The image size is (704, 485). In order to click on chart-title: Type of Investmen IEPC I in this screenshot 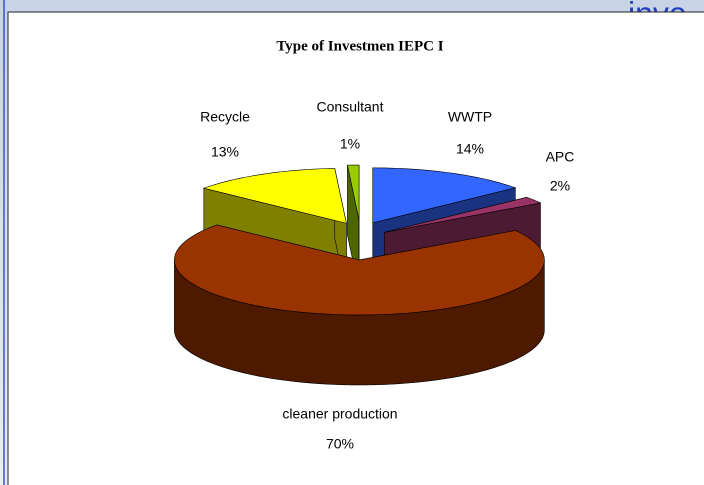, I will do `click(359, 46)`.